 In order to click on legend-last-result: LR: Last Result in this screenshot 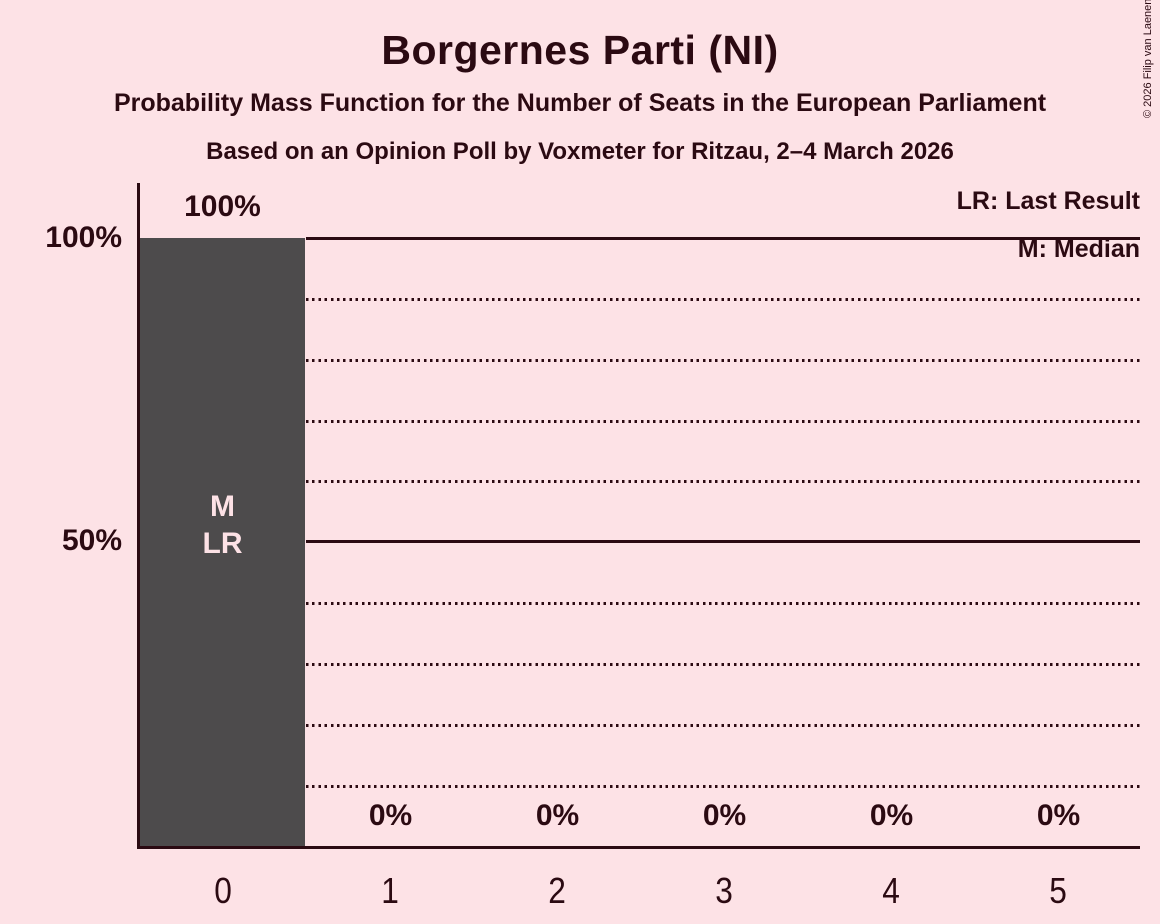, I will do `click(1048, 201)`.